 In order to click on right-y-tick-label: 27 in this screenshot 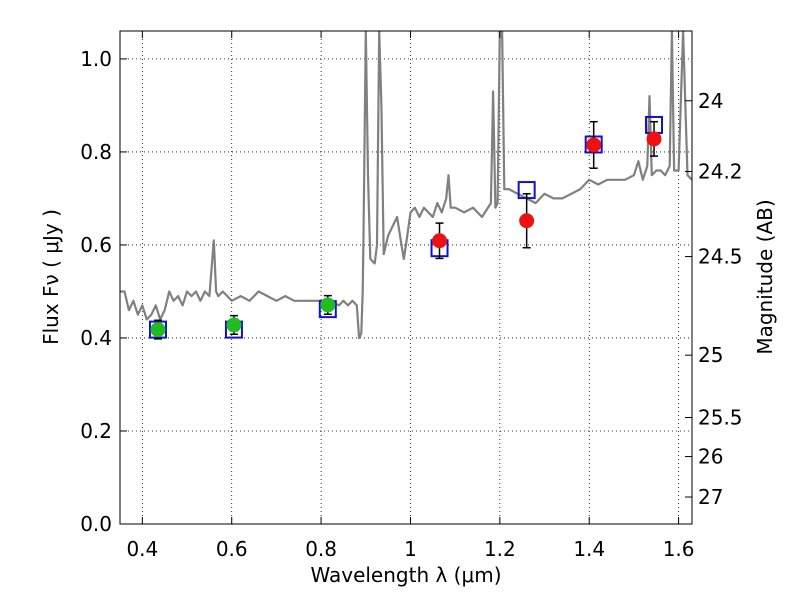, I will do `click(710, 497)`.